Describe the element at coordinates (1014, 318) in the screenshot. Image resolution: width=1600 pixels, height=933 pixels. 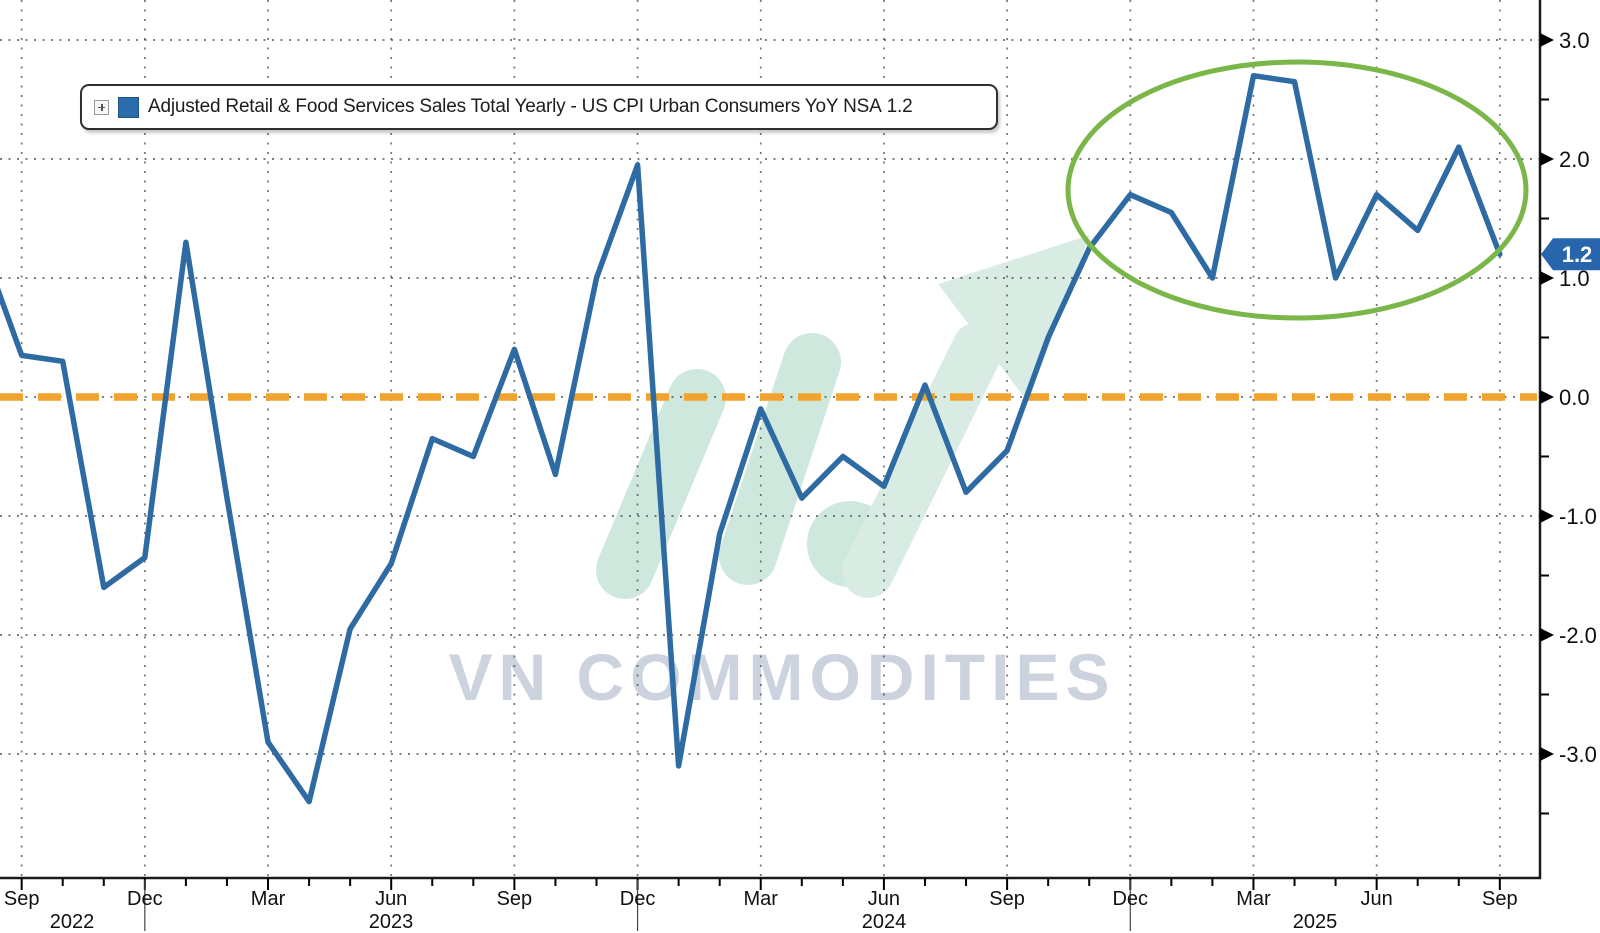
I see `watermark-arrow-head` at that location.